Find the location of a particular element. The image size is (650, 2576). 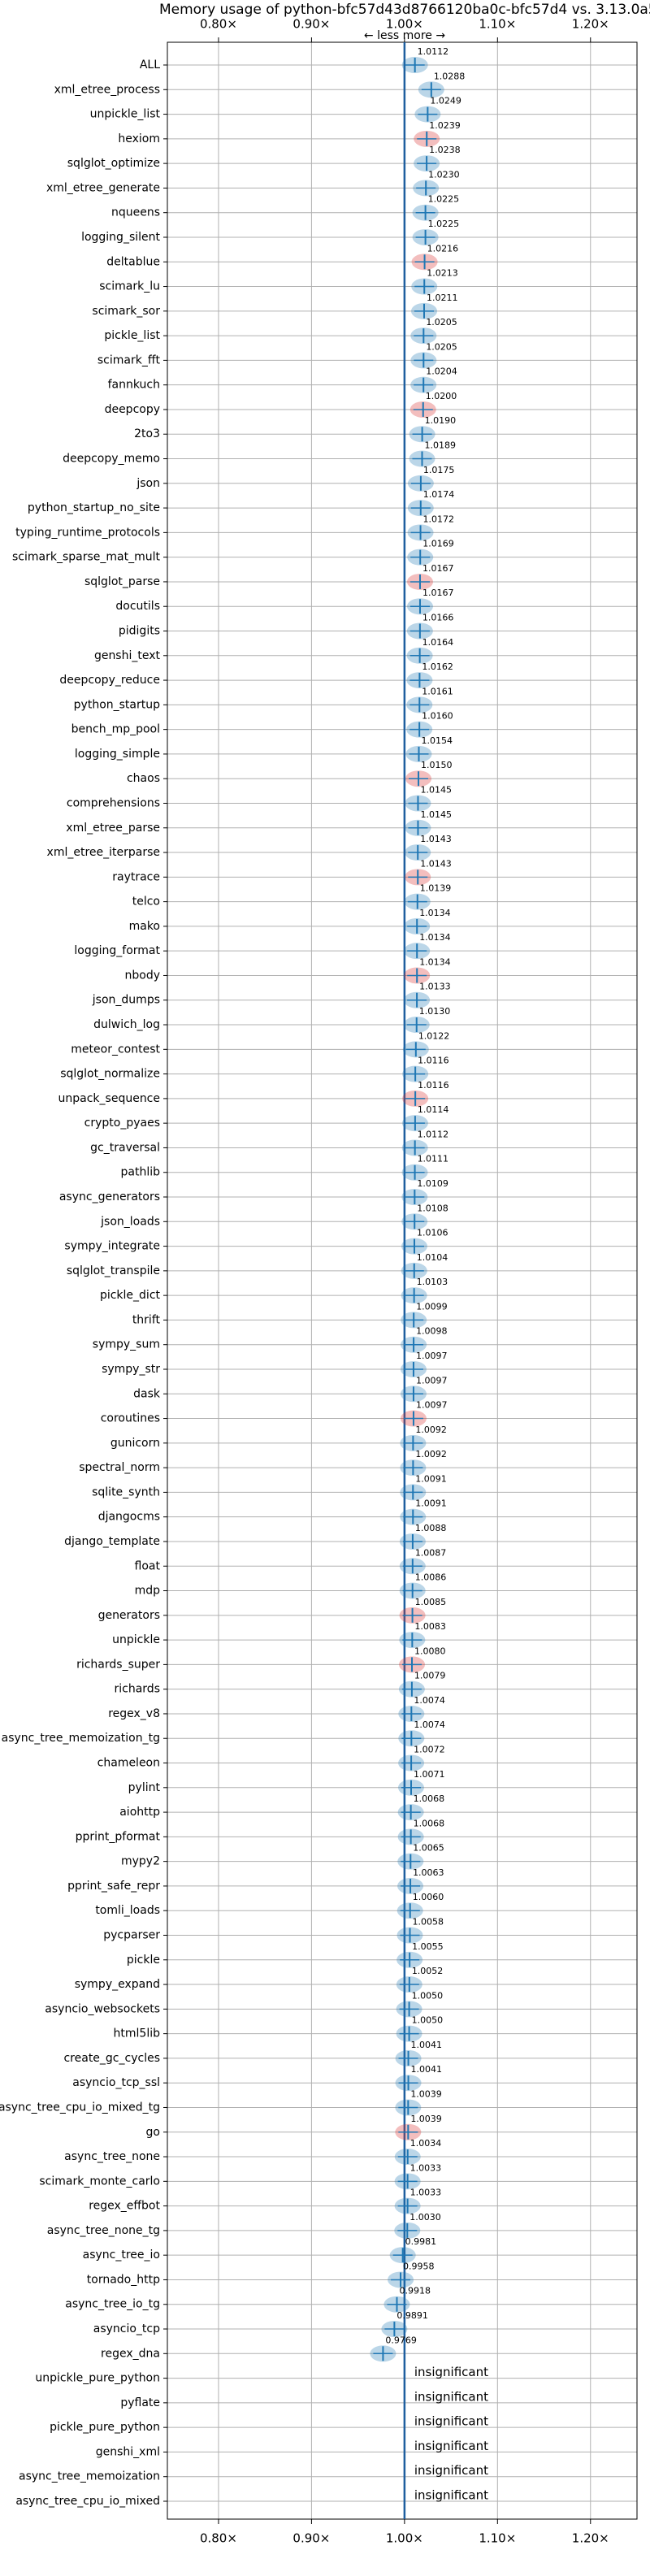

value-label: 0.9769 is located at coordinates (401, 2340).